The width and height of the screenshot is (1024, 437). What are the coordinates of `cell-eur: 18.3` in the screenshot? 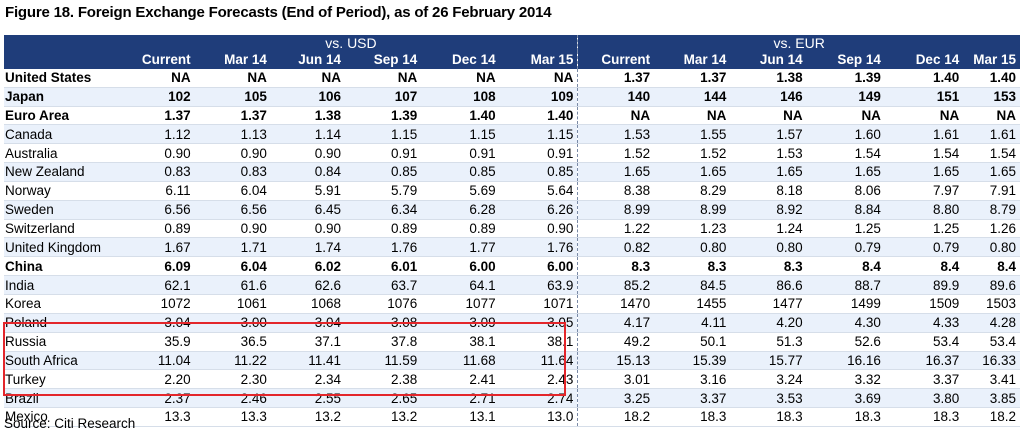 It's located at (867, 417).